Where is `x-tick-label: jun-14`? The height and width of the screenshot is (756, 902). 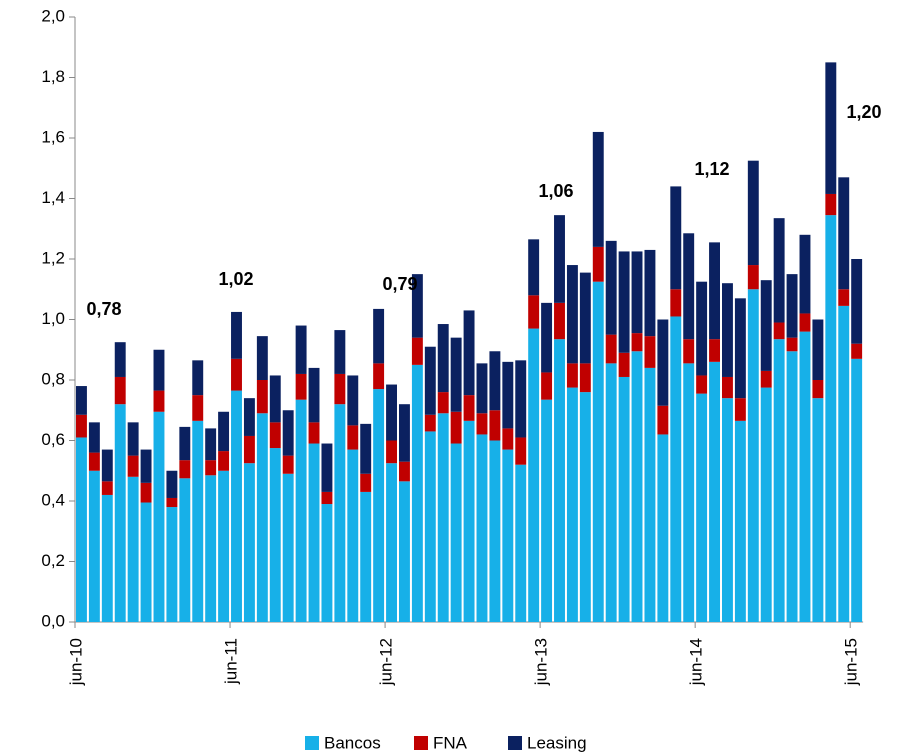 x-tick-label: jun-14 is located at coordinates (696, 662).